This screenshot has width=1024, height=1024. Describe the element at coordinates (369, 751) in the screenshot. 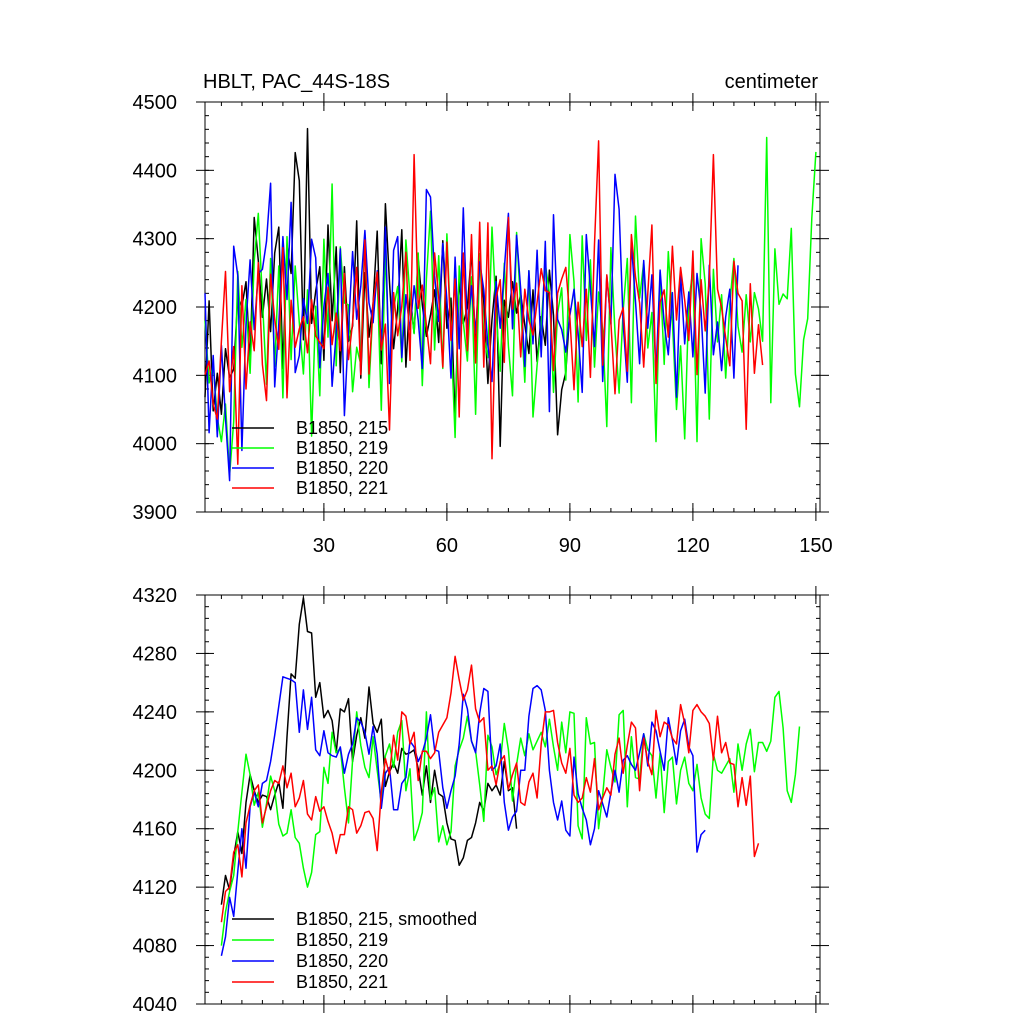

I see `series-line-b1850-215-smoothed` at that location.